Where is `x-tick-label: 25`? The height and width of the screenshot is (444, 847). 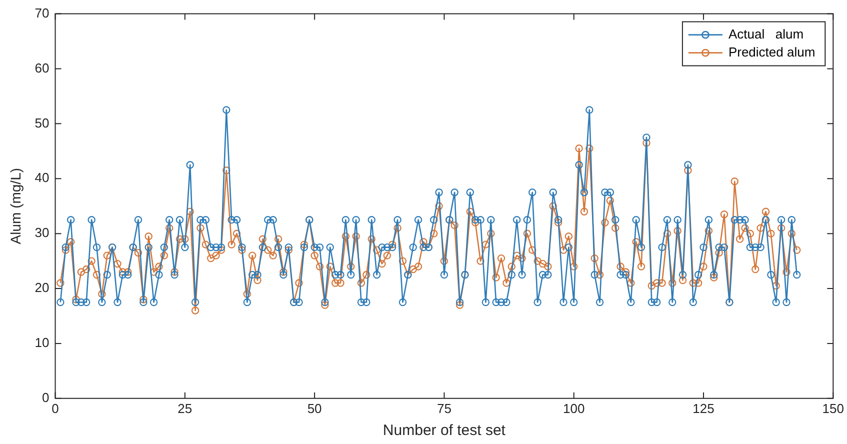 x-tick-label: 25 is located at coordinates (185, 408).